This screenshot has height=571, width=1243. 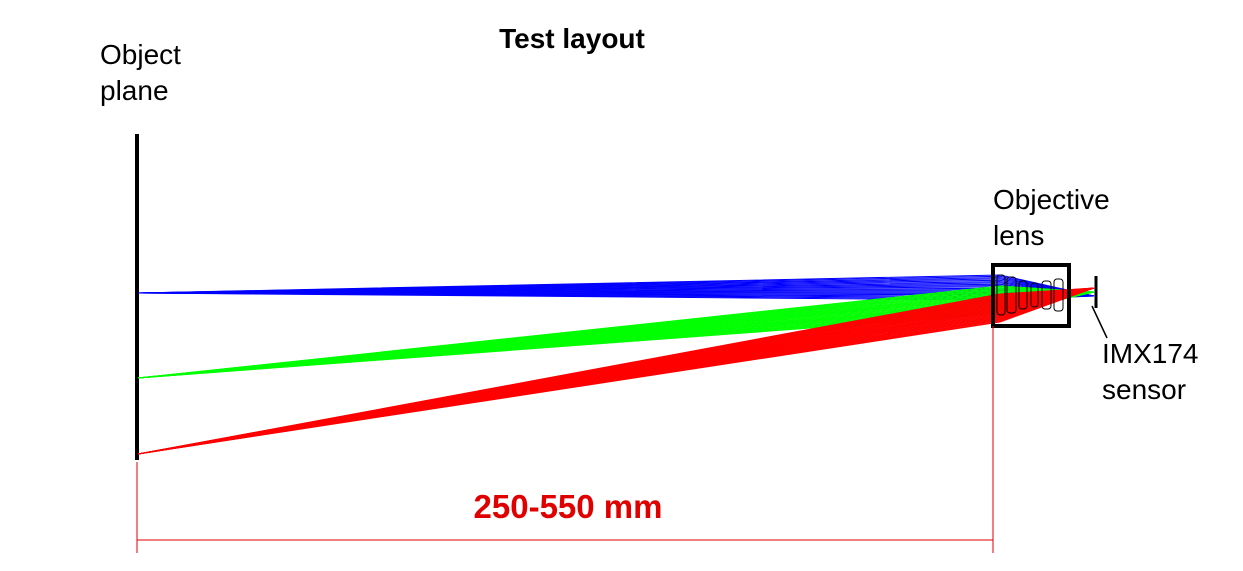 What do you see at coordinates (140, 54) in the screenshot?
I see `object-plane-label-line1: Object` at bounding box center [140, 54].